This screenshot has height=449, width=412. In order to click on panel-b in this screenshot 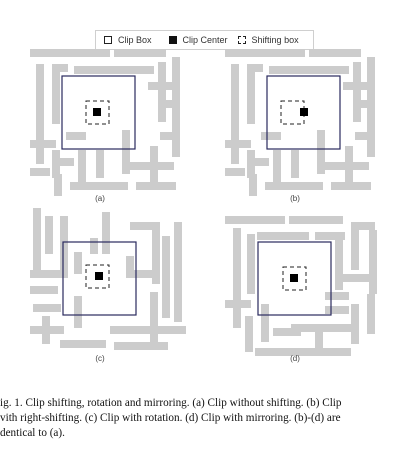, I will do `click(305, 122)`.